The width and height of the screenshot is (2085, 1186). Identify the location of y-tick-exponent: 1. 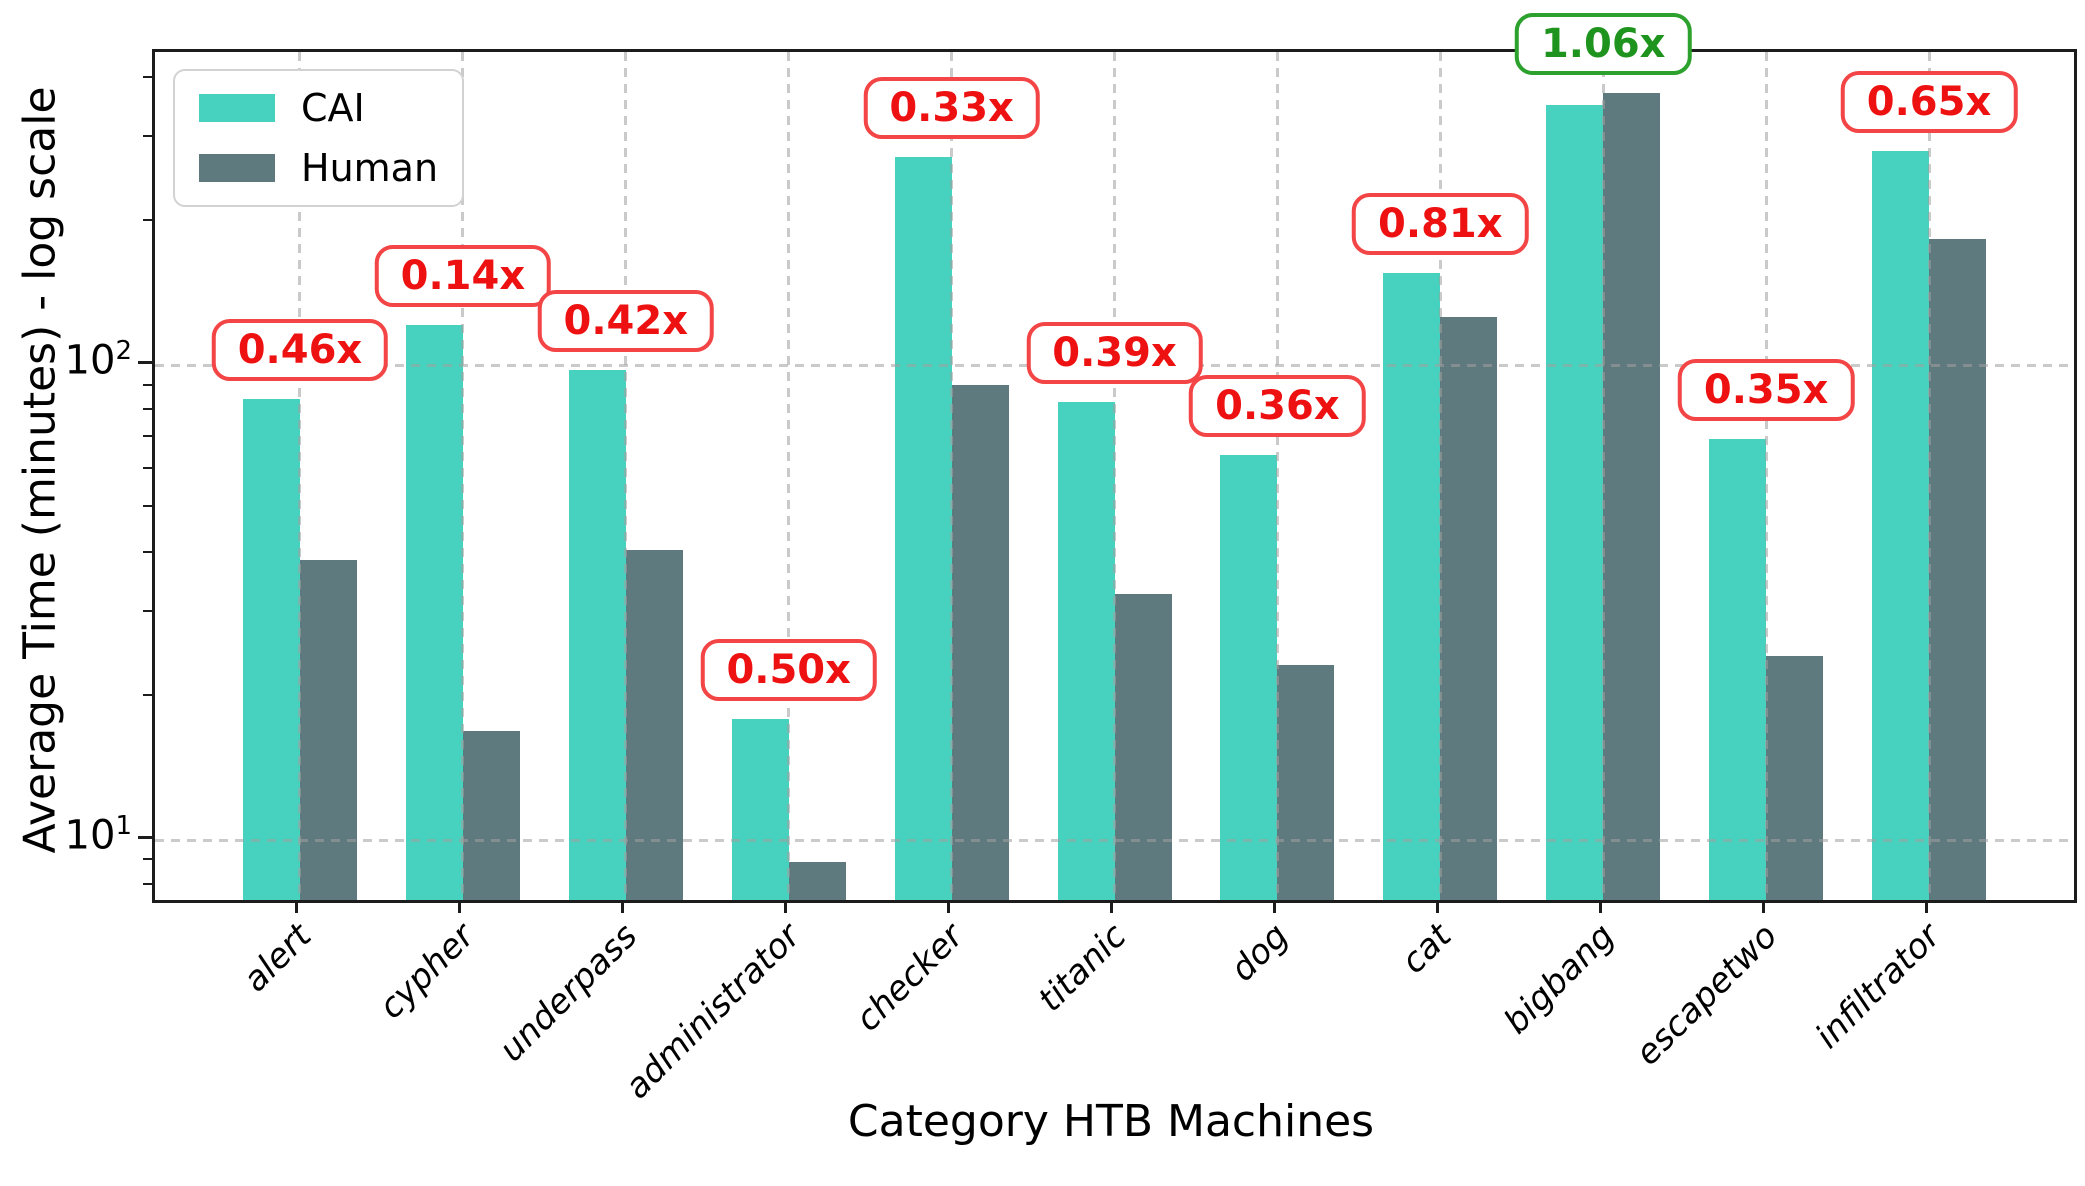
(123, 825).